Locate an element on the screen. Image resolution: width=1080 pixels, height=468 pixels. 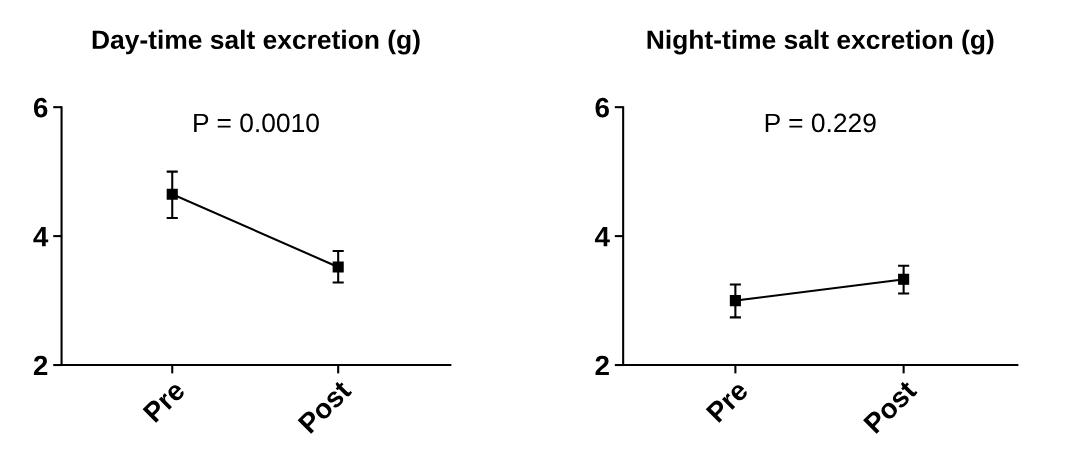
chart-title: Day-time salt excretion (g) is located at coordinates (256, 42).